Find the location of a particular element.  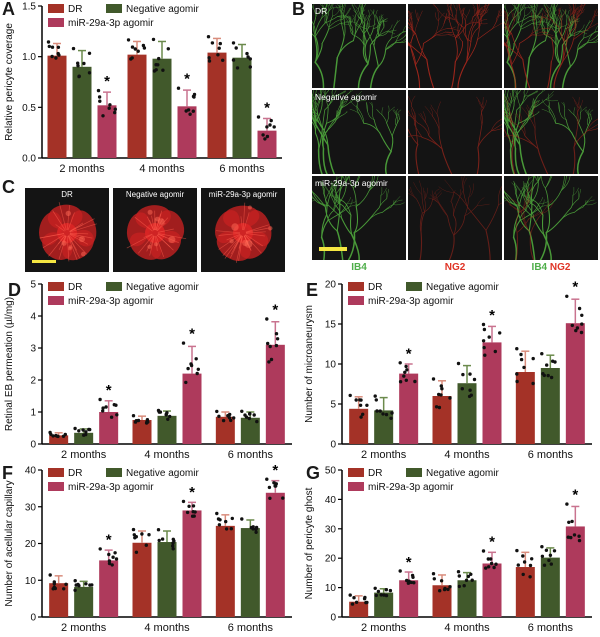

panel-b-column-labels: IB4 NG2 IB4 NG2 is located at coordinates (455, 267).